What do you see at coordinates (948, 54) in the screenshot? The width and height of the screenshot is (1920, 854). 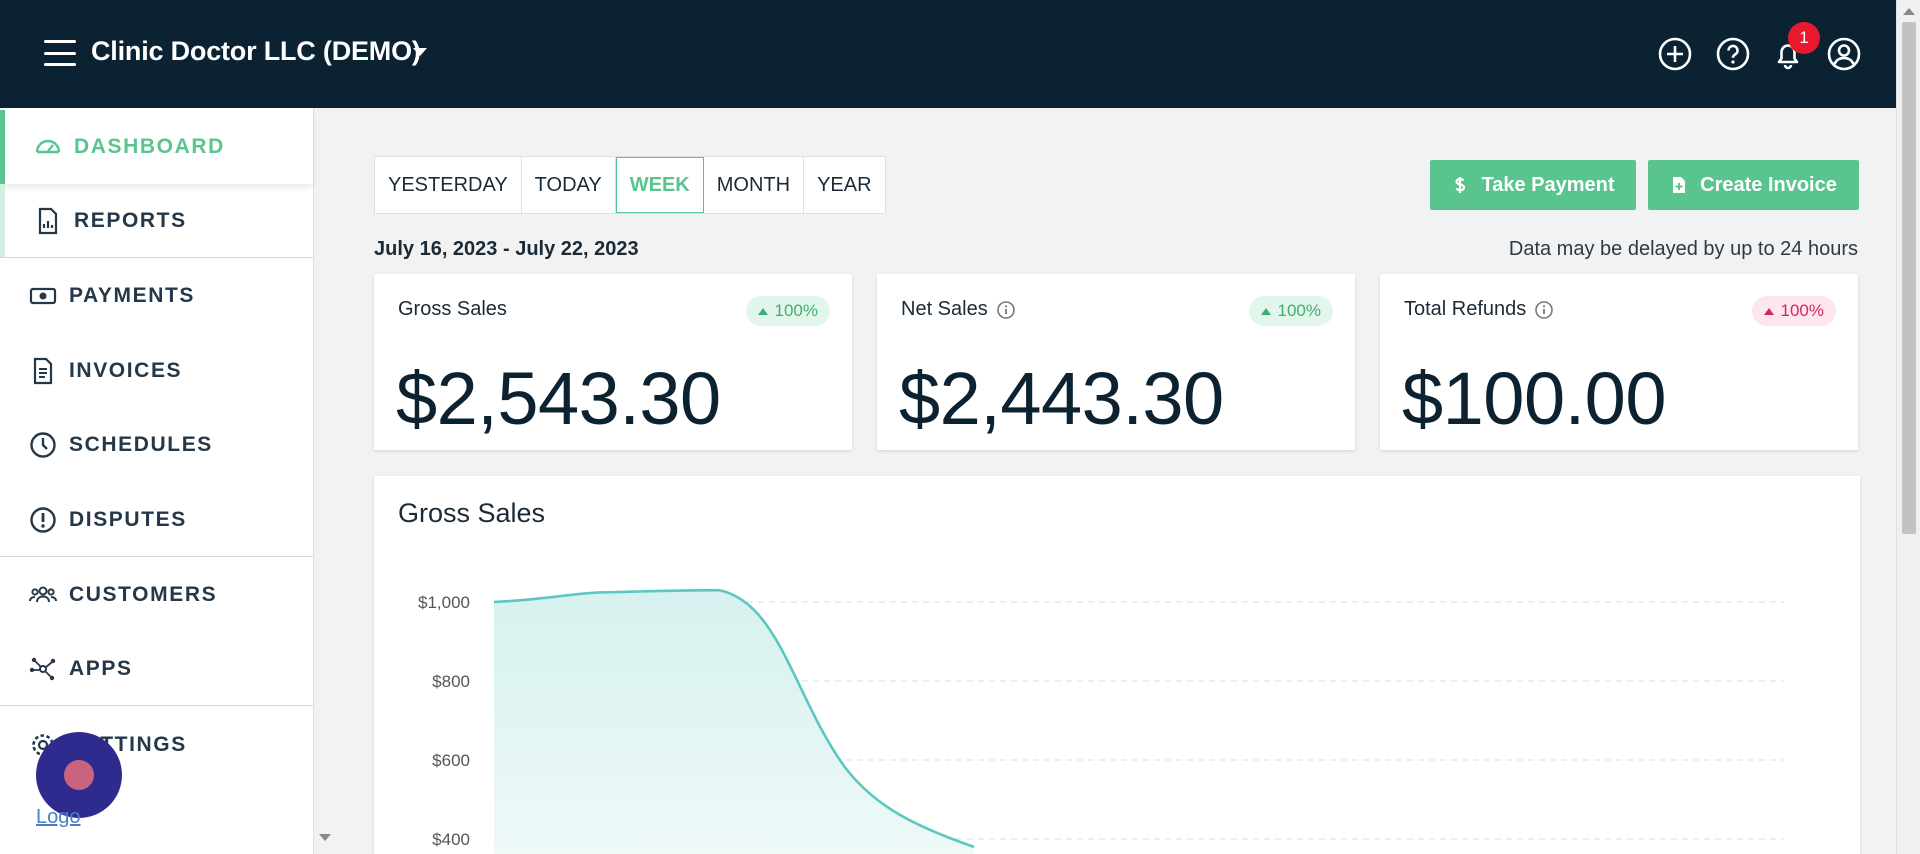 I see `top-bar: Clinic Doctor LLC (DEMO) 1` at bounding box center [948, 54].